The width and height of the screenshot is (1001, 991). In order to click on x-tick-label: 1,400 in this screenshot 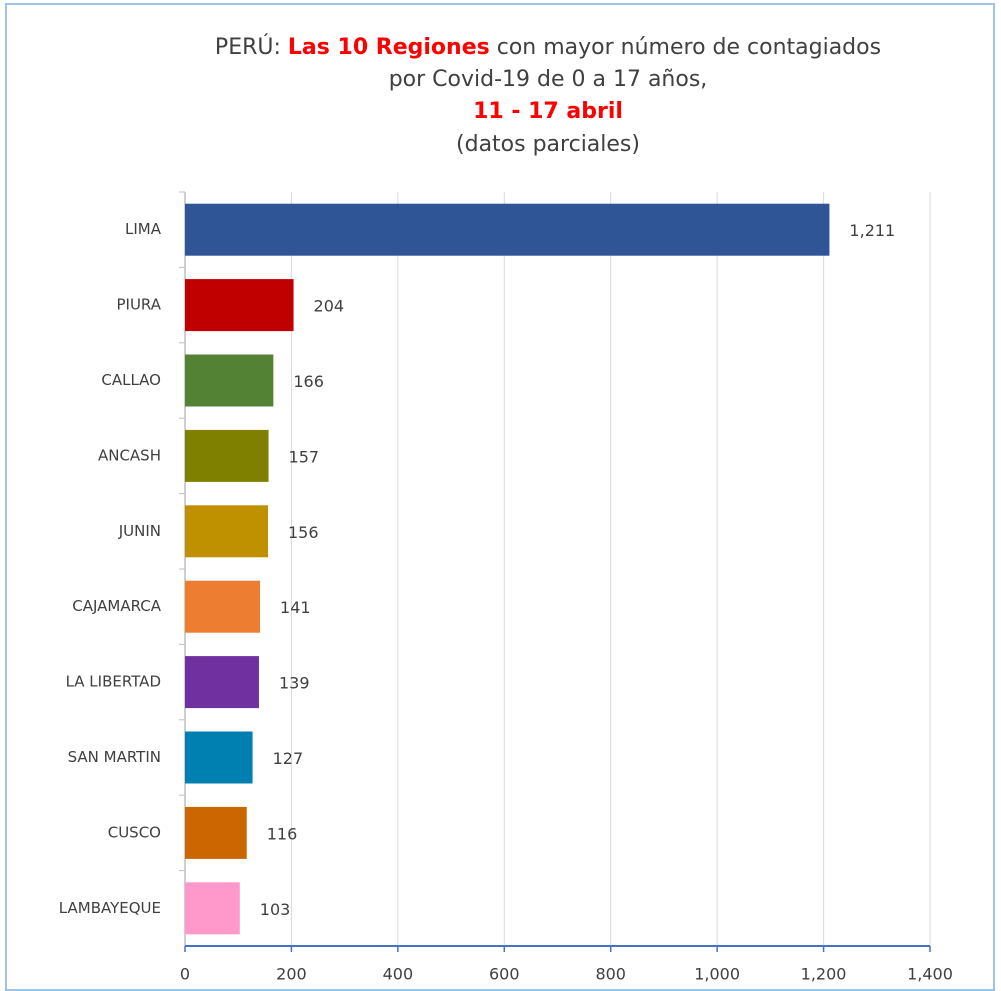, I will do `click(930, 974)`.